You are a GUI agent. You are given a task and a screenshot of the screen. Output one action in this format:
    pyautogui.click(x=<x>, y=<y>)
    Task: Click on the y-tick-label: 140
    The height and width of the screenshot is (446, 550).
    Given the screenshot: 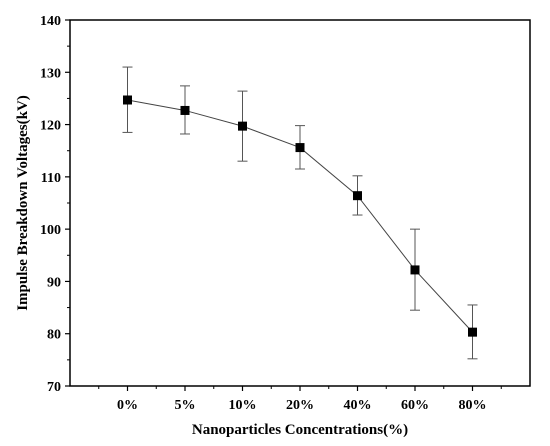 What is the action you would take?
    pyautogui.click(x=50, y=21)
    